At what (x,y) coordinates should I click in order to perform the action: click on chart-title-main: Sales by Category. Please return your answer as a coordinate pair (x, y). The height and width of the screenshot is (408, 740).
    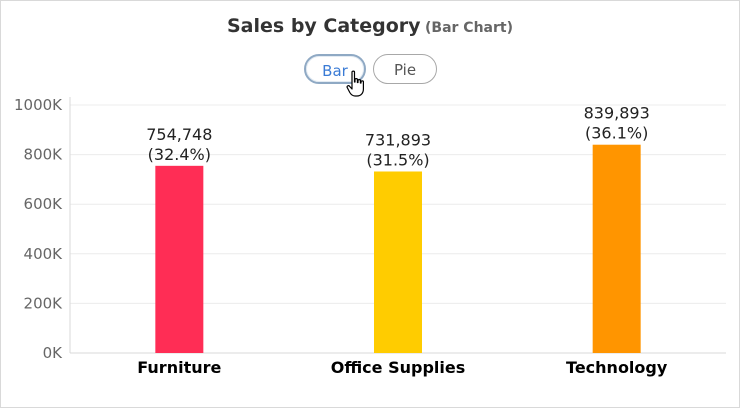
    Looking at the image, I should click on (323, 26).